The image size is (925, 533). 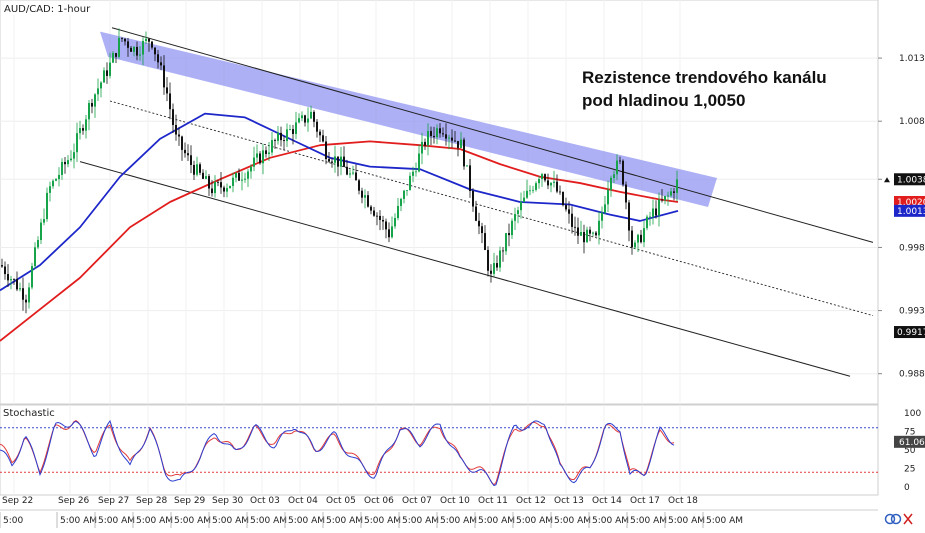 I want to click on date-label: Oct 10, so click(x=455, y=501).